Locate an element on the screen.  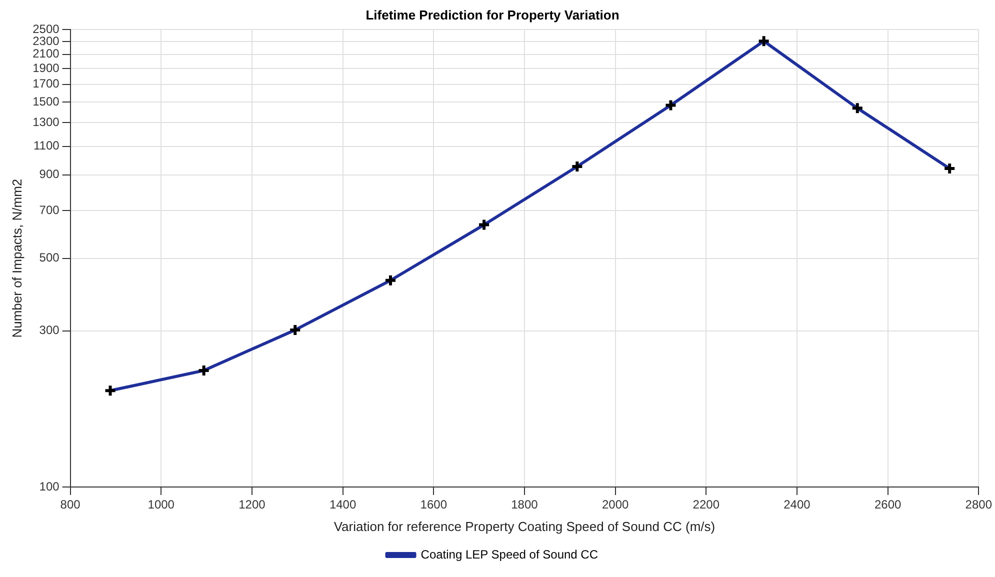
y-tick-label: 700 is located at coordinates (49, 209).